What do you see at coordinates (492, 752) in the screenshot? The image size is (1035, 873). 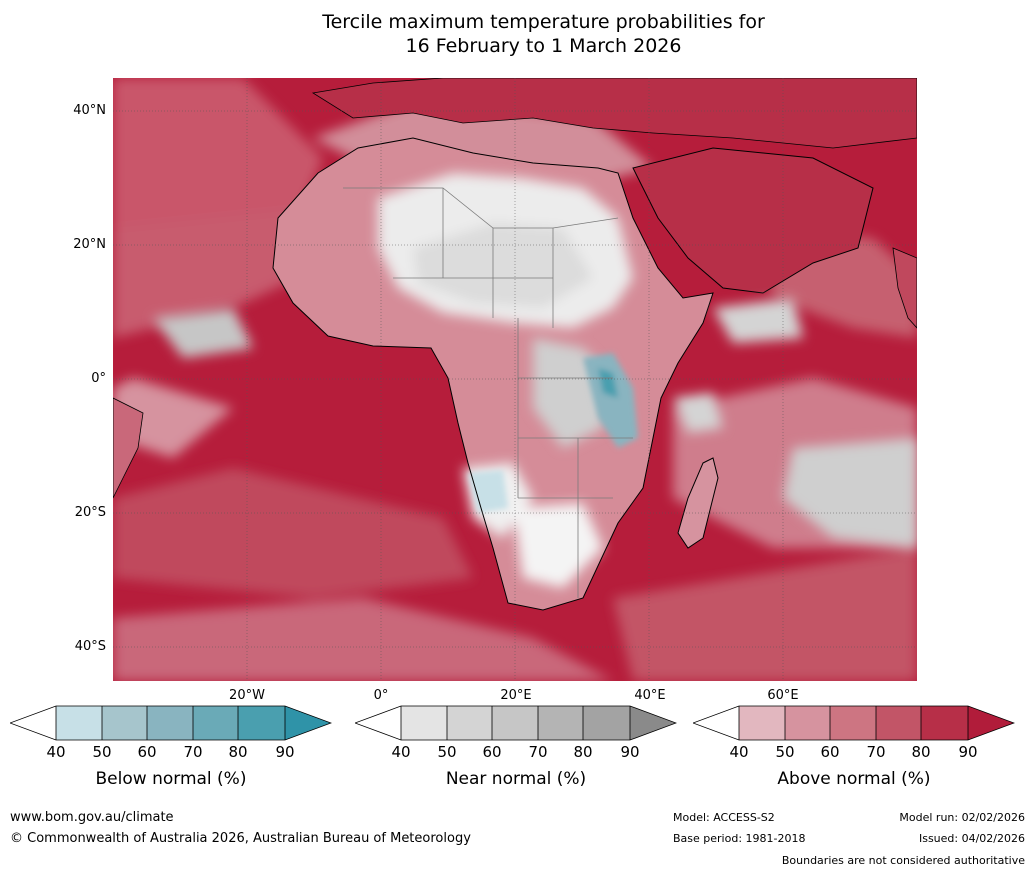 I see `near-tick-60: 60` at bounding box center [492, 752].